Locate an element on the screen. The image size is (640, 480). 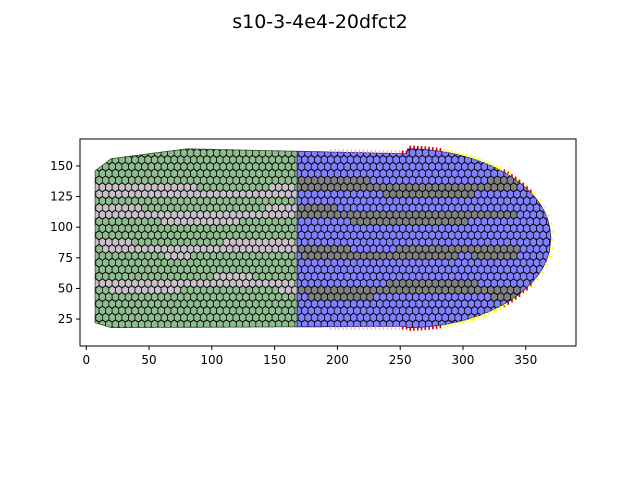
y-tick-label: 125 is located at coordinates (61, 197).